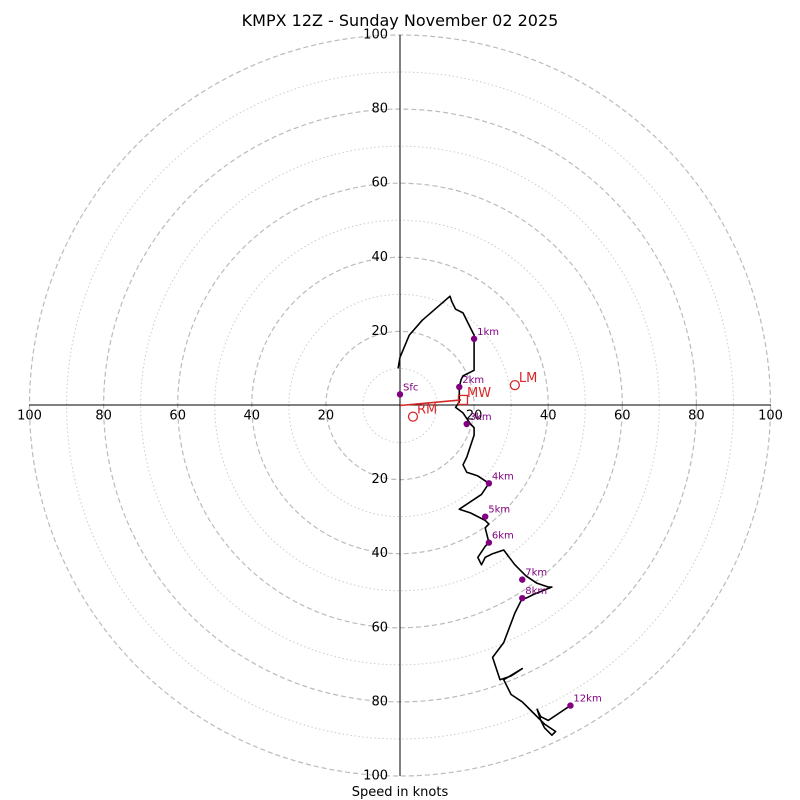 This screenshot has width=800, height=800. I want to click on height-marker-label: 1km, so click(488, 332).